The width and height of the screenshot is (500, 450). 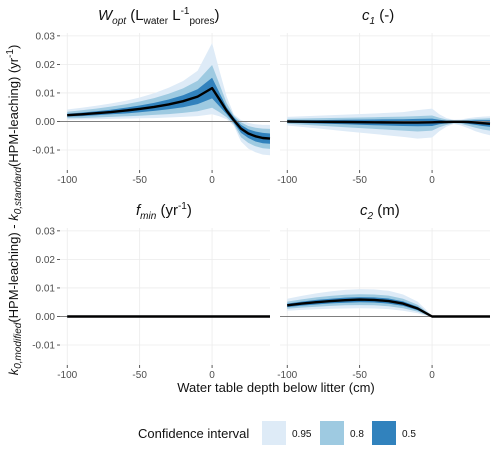 What do you see at coordinates (193, 433) in the screenshot?
I see `legend-title: Confidence interval` at bounding box center [193, 433].